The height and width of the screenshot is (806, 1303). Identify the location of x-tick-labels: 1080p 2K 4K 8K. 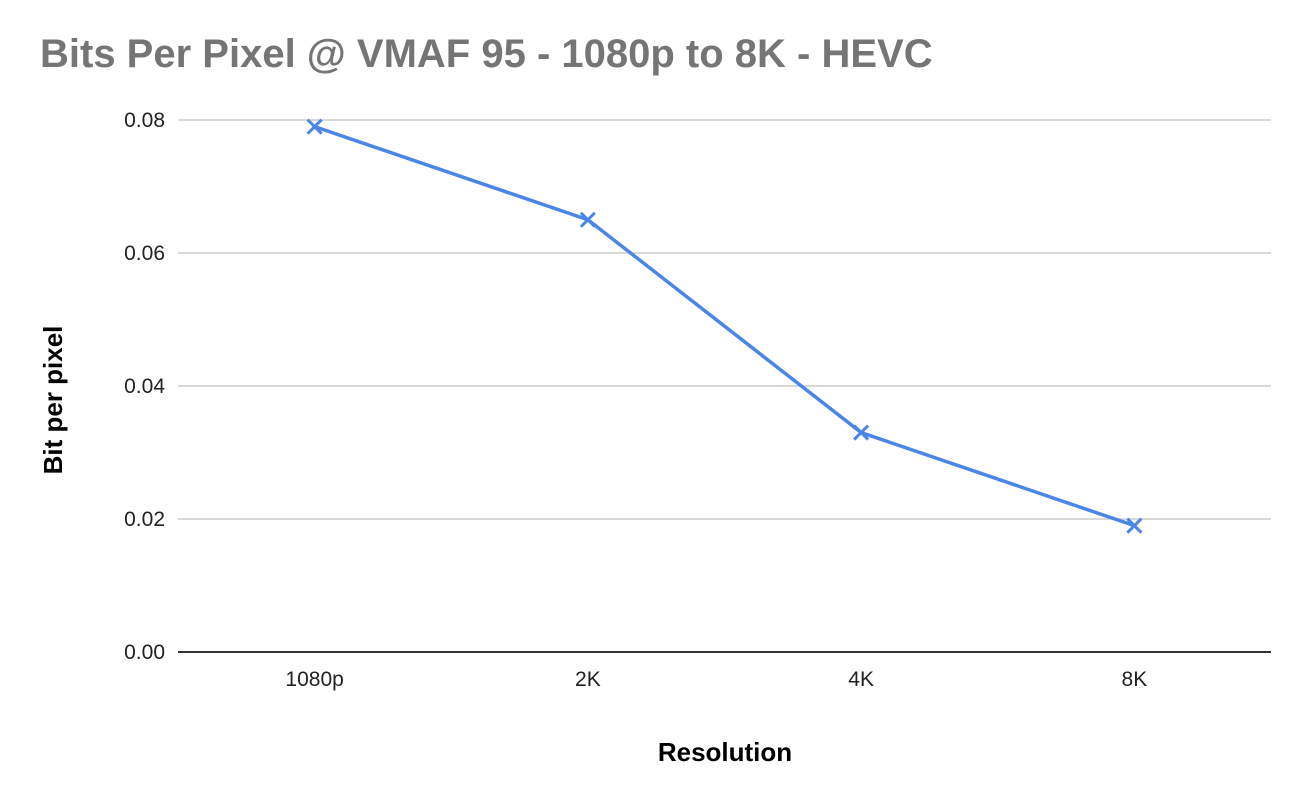
(716, 679).